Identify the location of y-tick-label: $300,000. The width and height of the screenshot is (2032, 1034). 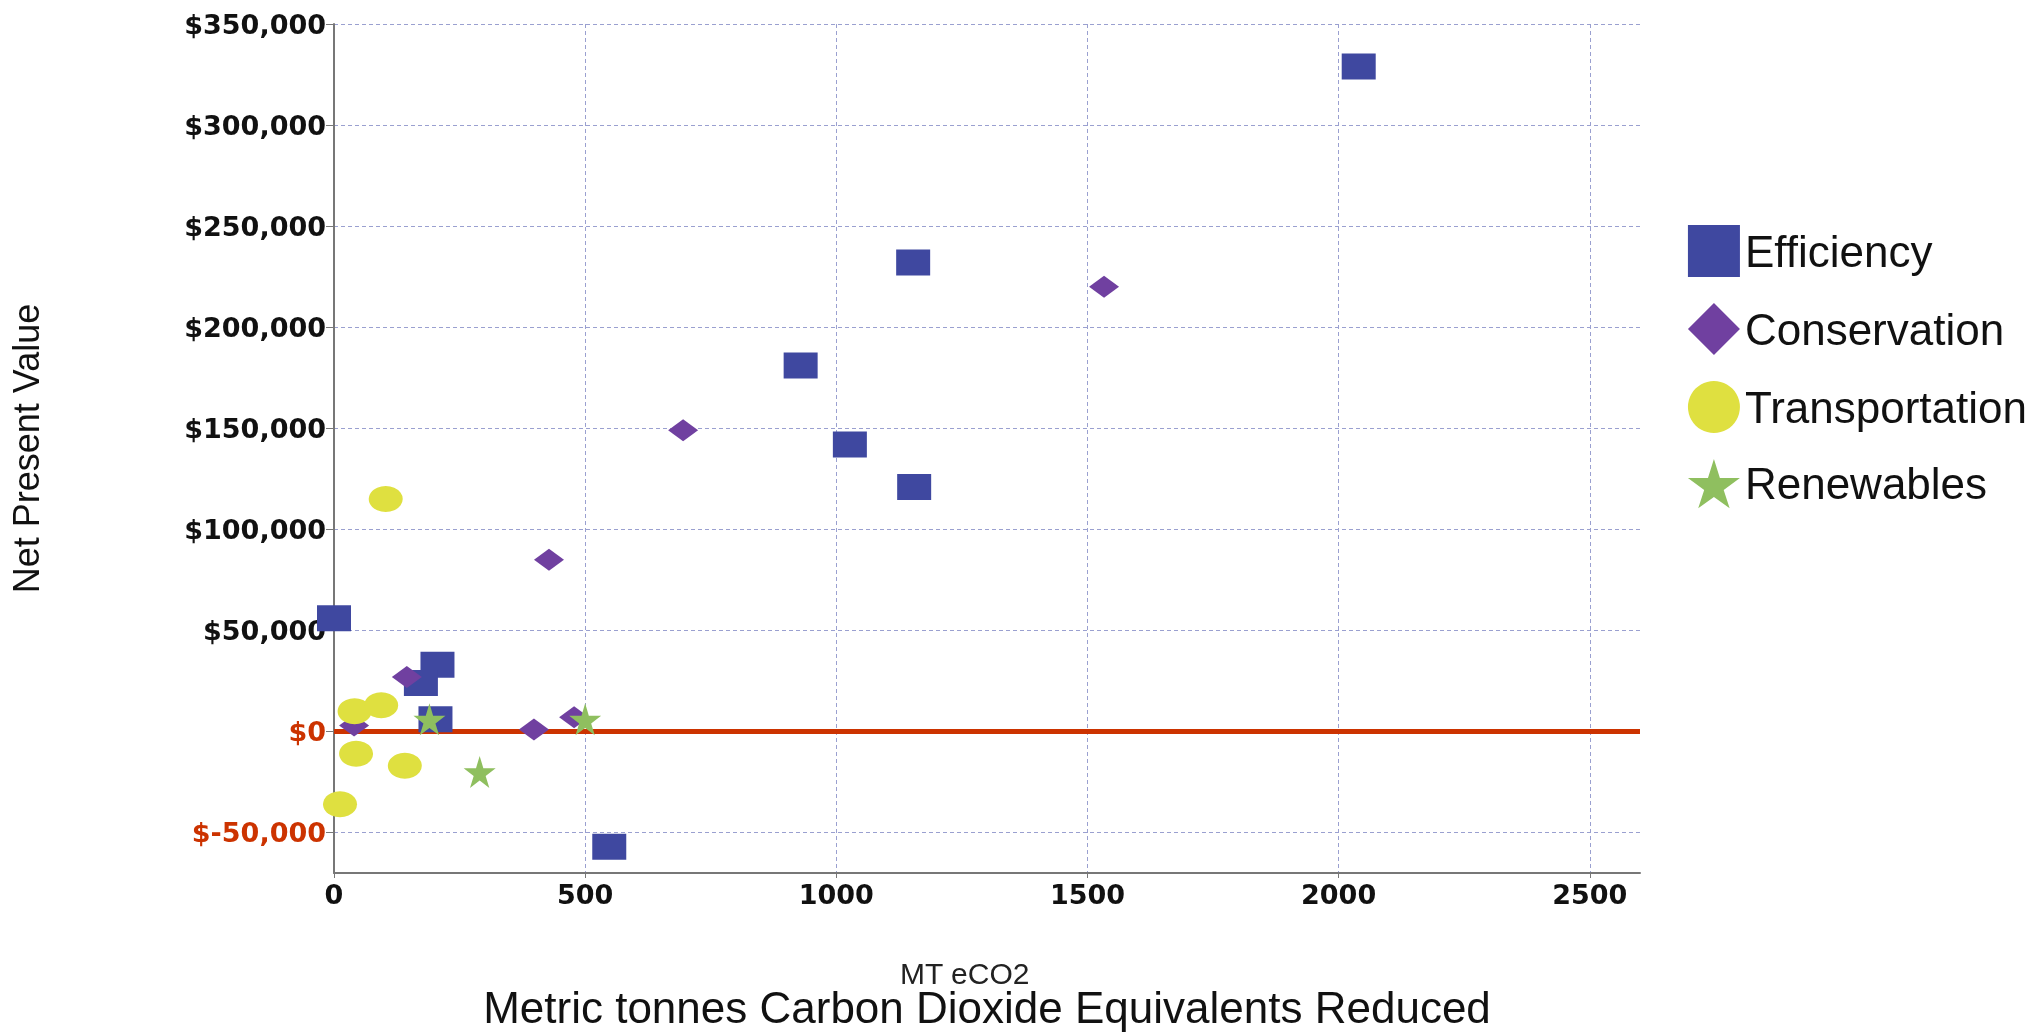
(255, 125).